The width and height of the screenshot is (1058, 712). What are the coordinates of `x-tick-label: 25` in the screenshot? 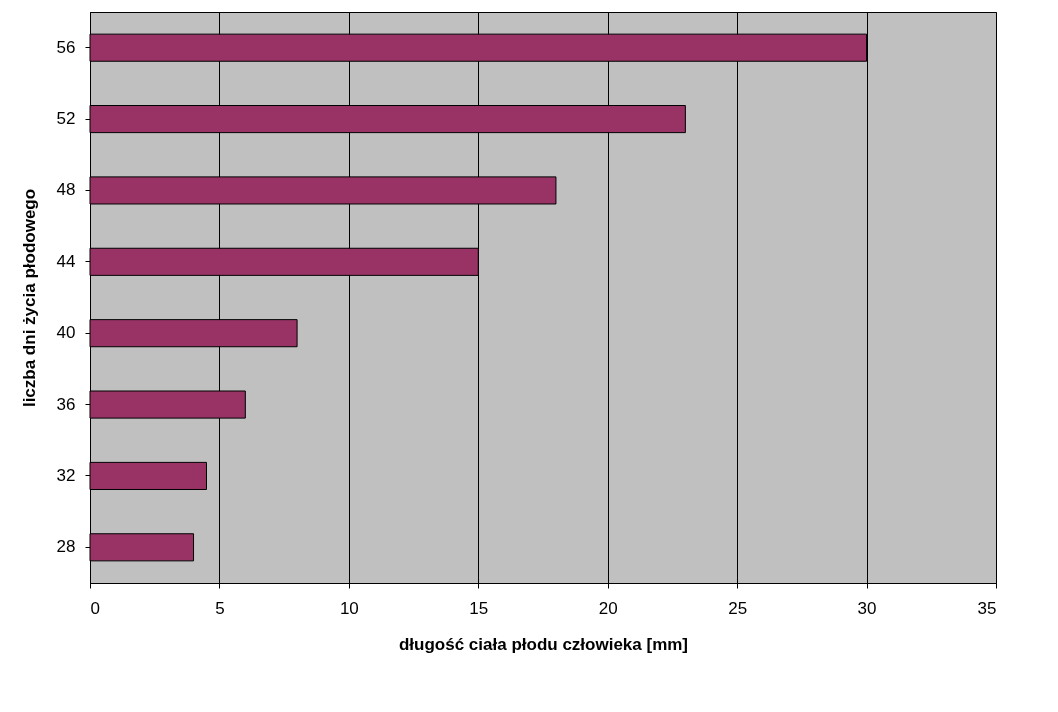 It's located at (738, 608).